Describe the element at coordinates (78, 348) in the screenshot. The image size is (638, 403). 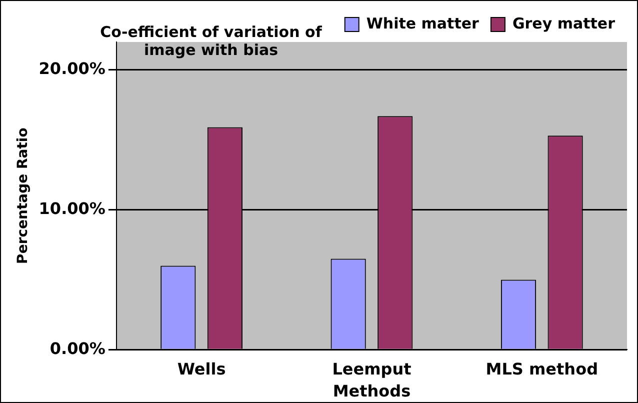
I see `y-tick-label: 0.00%` at that location.